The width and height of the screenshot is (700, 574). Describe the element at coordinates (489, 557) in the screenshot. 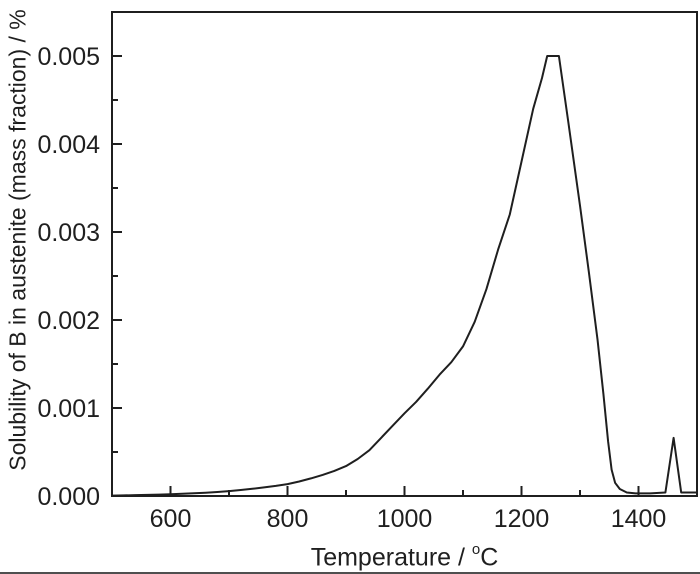

I see `x-axis-title-unit: C` at that location.